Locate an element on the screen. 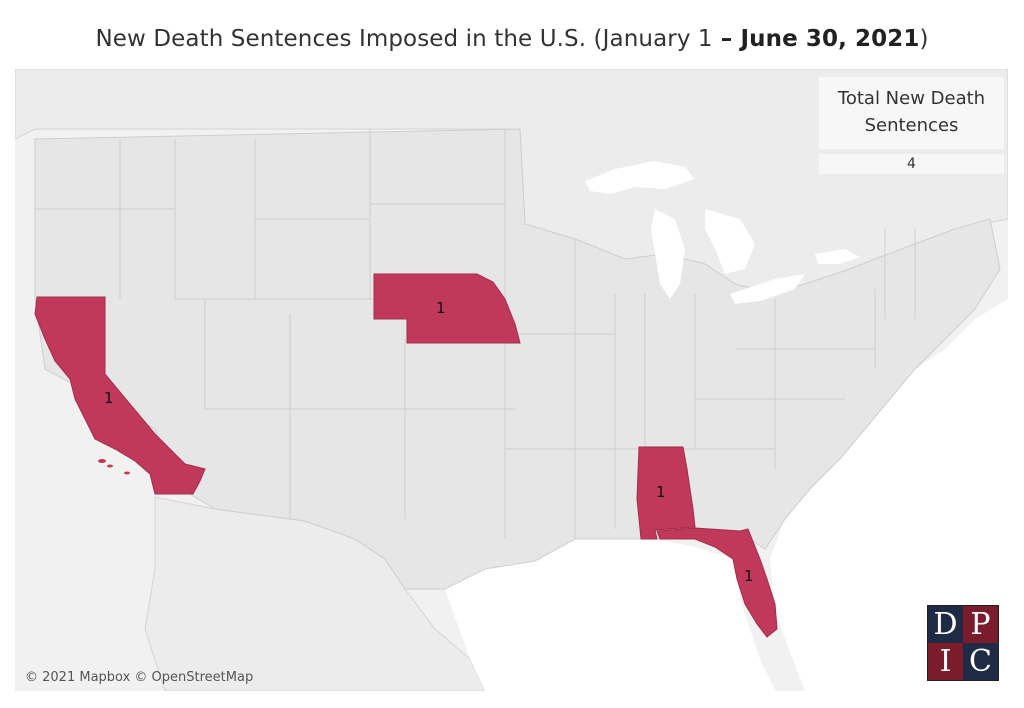  lake-erie is located at coordinates (767, 289).